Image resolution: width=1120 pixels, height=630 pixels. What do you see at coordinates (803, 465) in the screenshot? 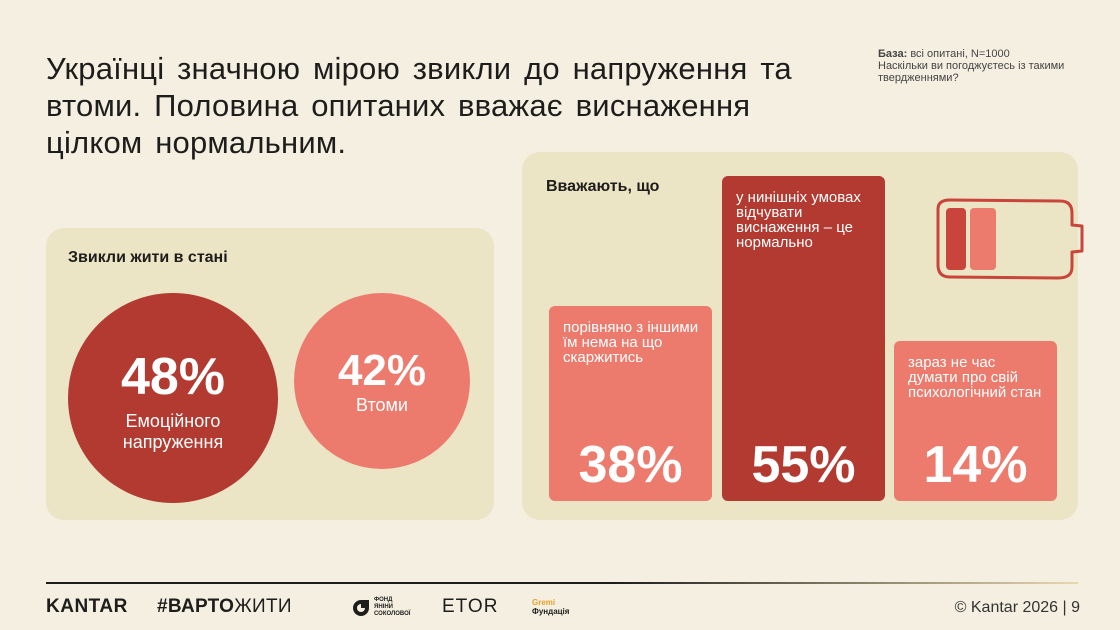
I see `bar-value-exhaustion-normal: 55%` at bounding box center [803, 465].